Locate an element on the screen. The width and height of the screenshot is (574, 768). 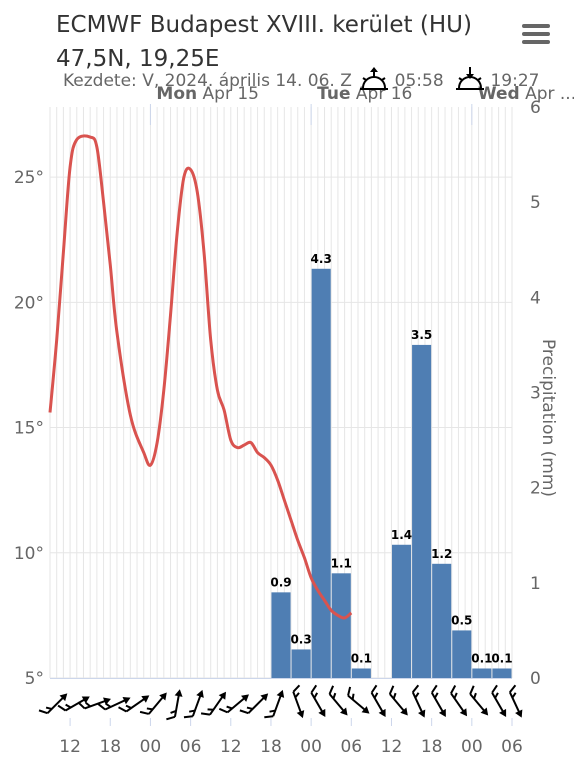
precipitation-value-label: 1.4 is located at coordinates (401, 535).